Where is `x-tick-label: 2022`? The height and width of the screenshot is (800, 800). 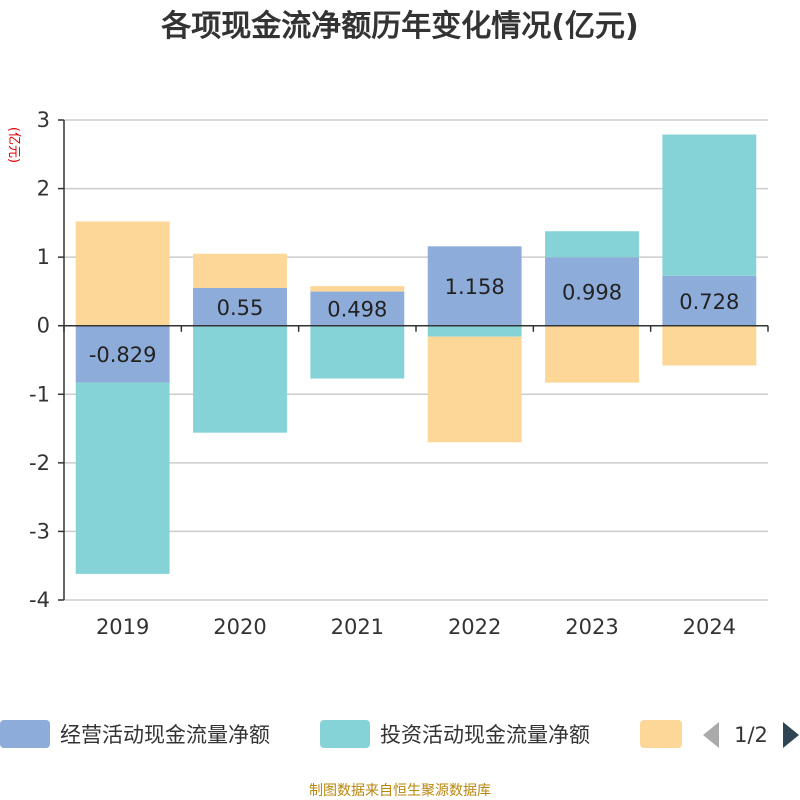
x-tick-label: 2022 is located at coordinates (474, 627).